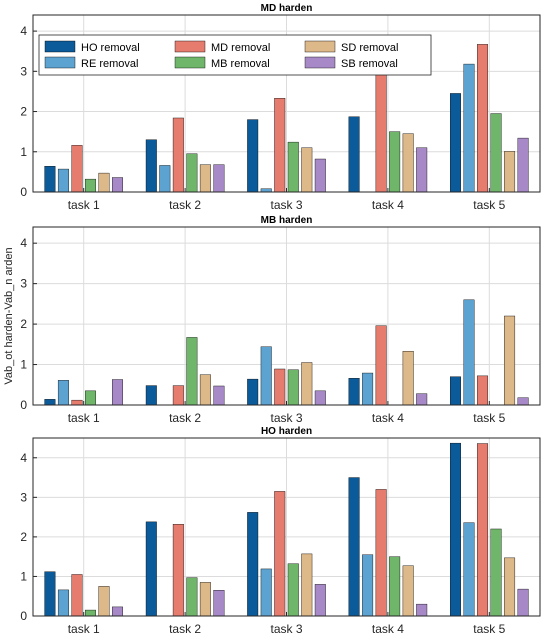  What do you see at coordinates (286, 431) in the screenshot?
I see `chart-title: HO harden` at bounding box center [286, 431].